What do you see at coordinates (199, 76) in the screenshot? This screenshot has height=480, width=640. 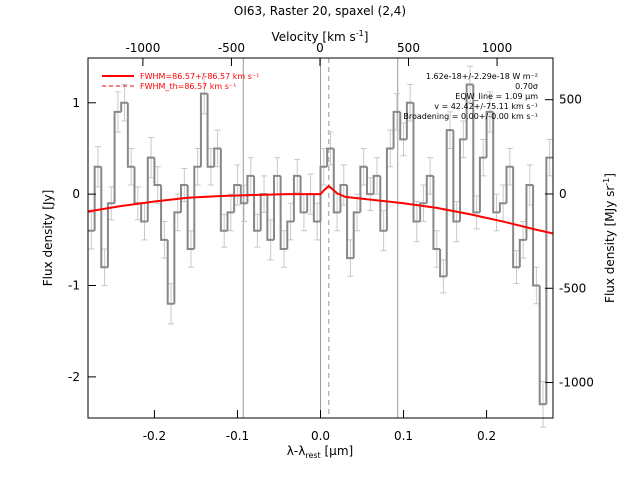 I see `legend-label: FWHM=86.57+/-86.57 km s⁻¹` at bounding box center [199, 76].